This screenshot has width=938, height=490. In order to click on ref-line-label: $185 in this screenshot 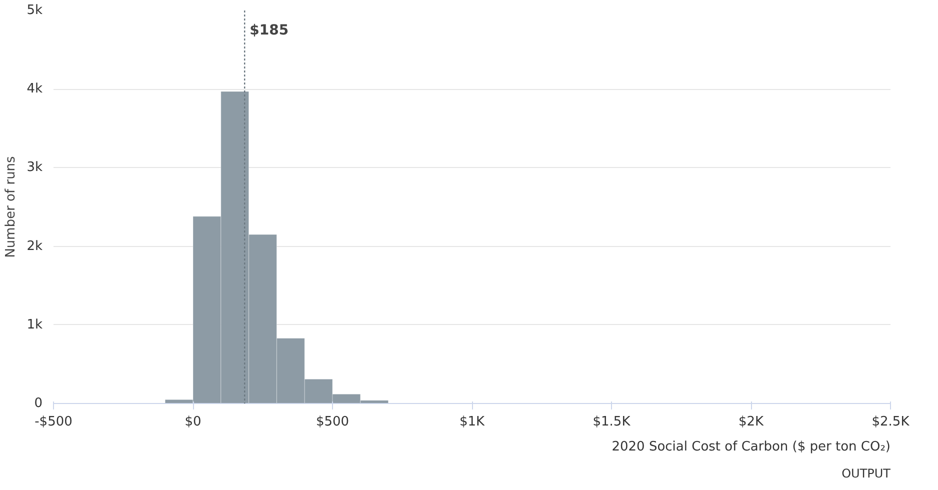, I will do `click(269, 30)`.